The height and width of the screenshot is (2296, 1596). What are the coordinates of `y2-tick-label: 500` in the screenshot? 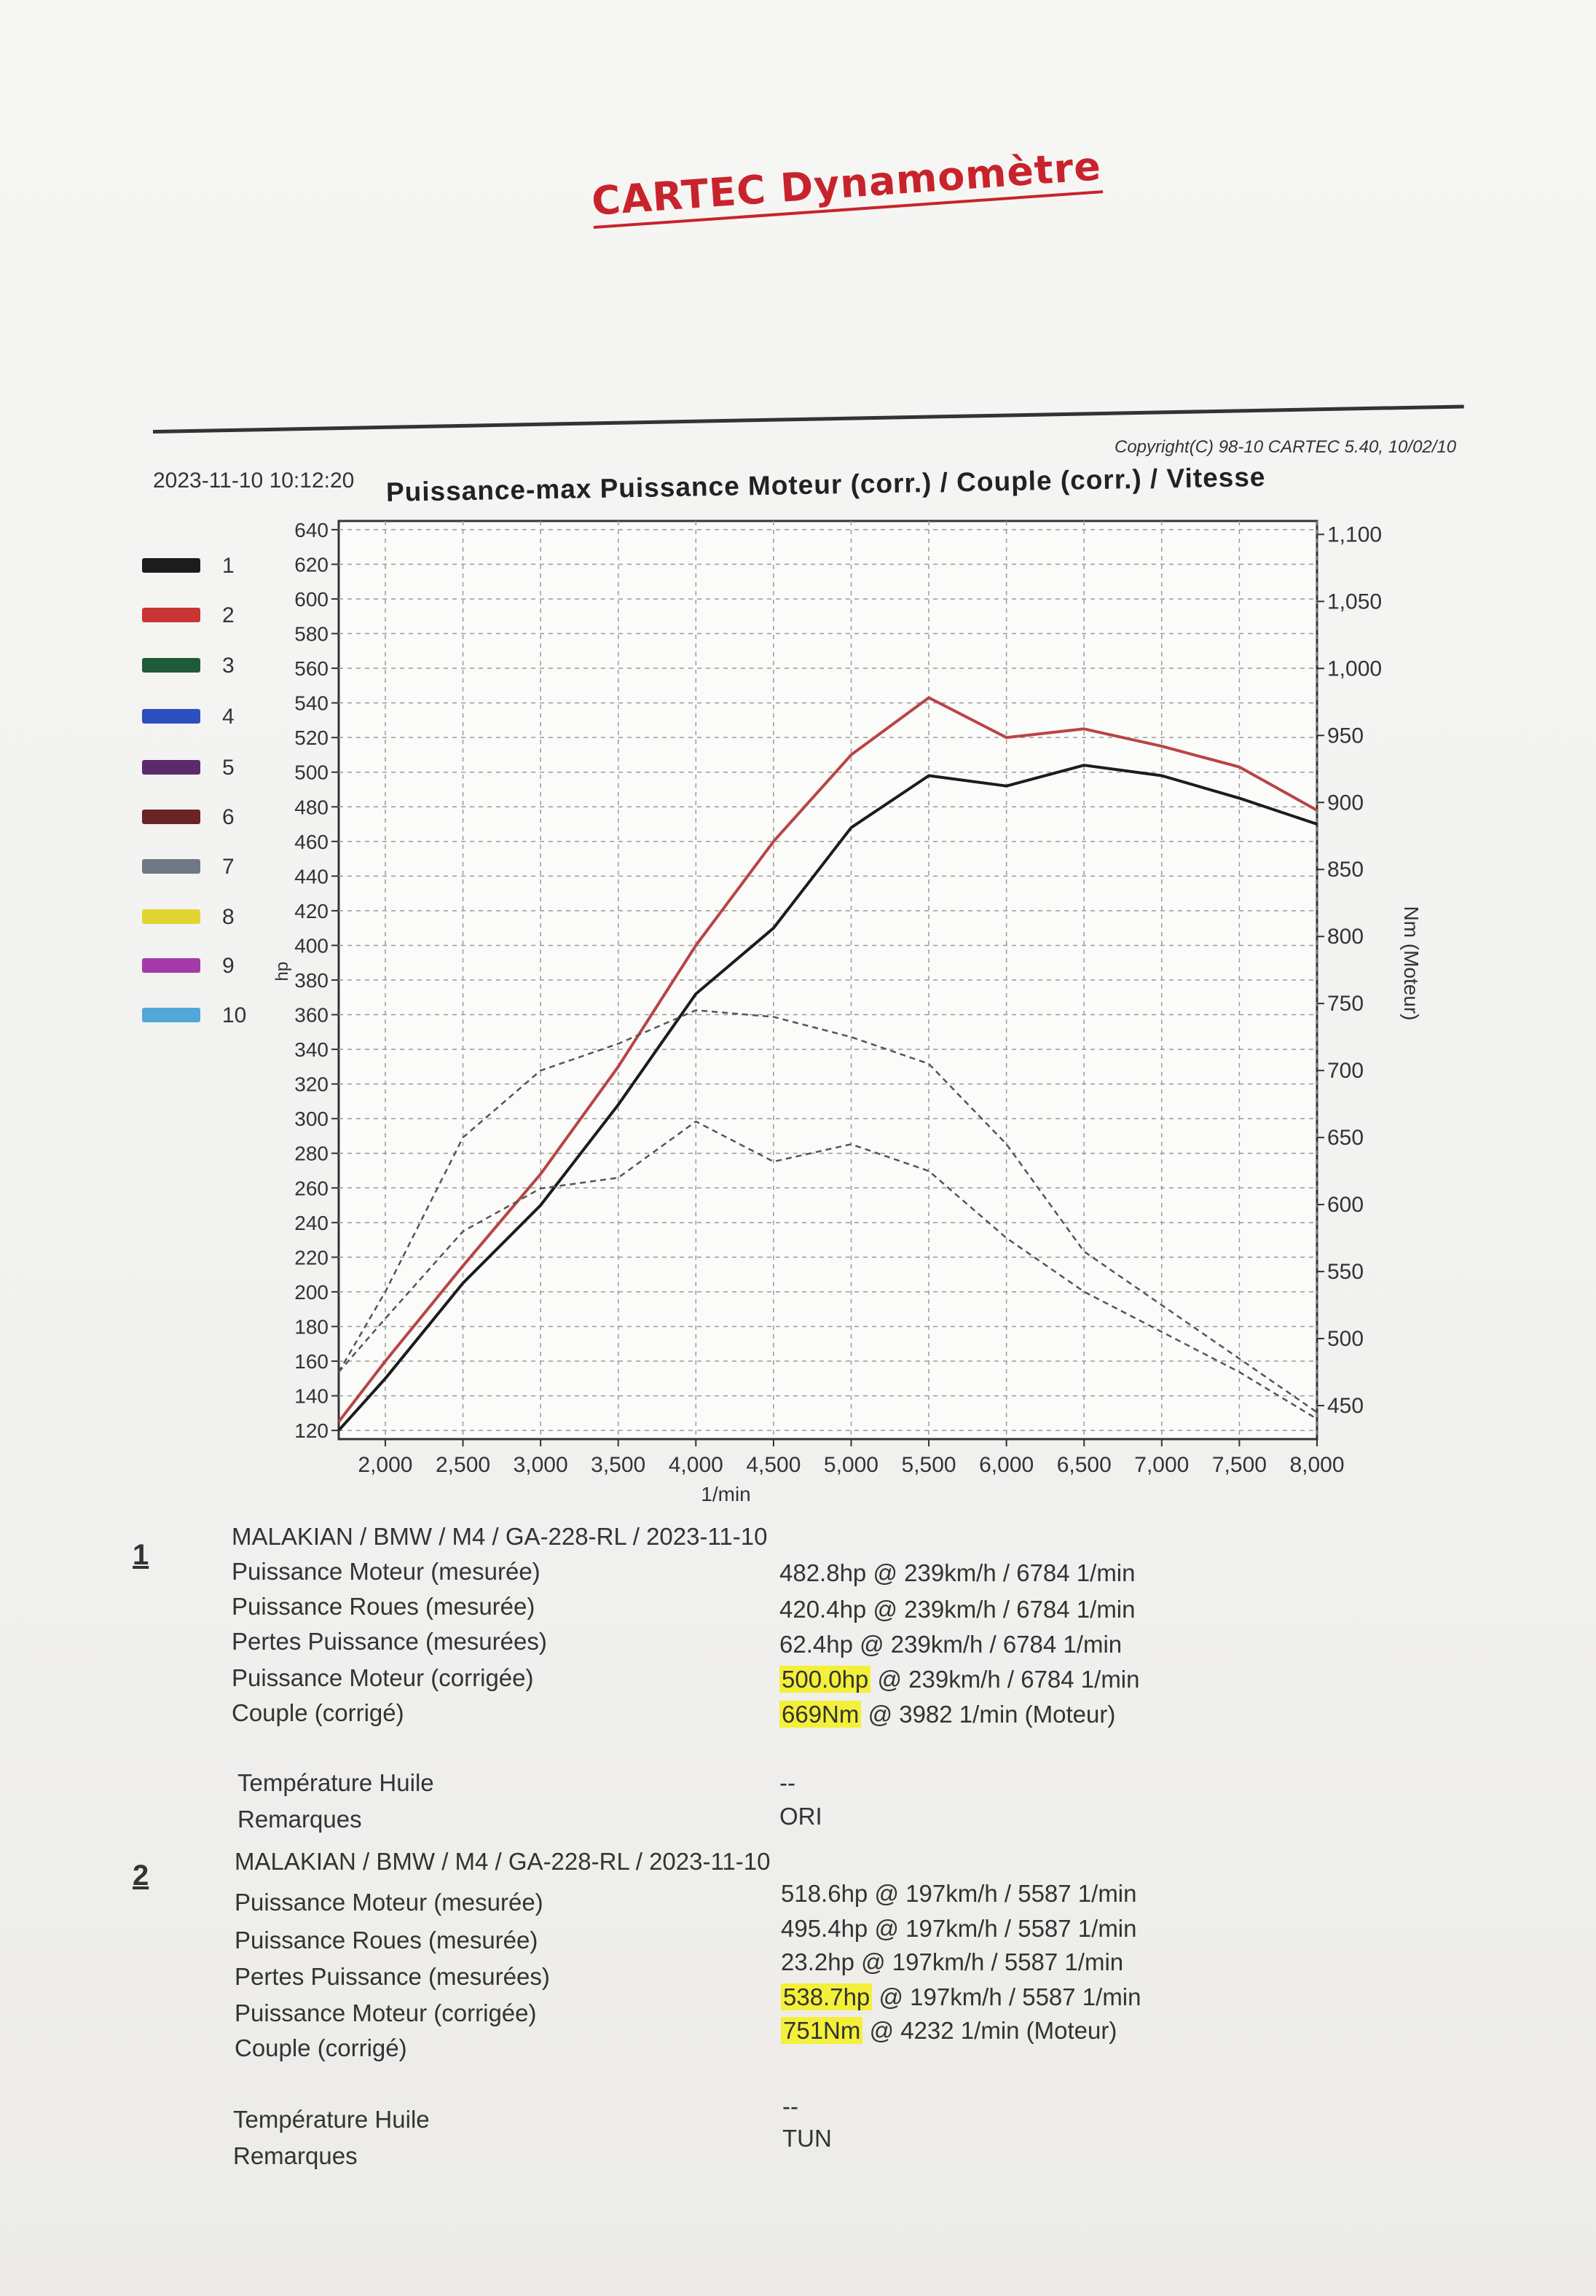 It's located at (1345, 1339).